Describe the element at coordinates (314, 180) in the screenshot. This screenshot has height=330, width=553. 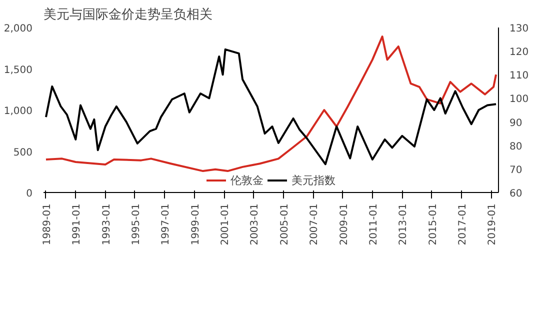
I see `legend-label: 美元指数` at that location.